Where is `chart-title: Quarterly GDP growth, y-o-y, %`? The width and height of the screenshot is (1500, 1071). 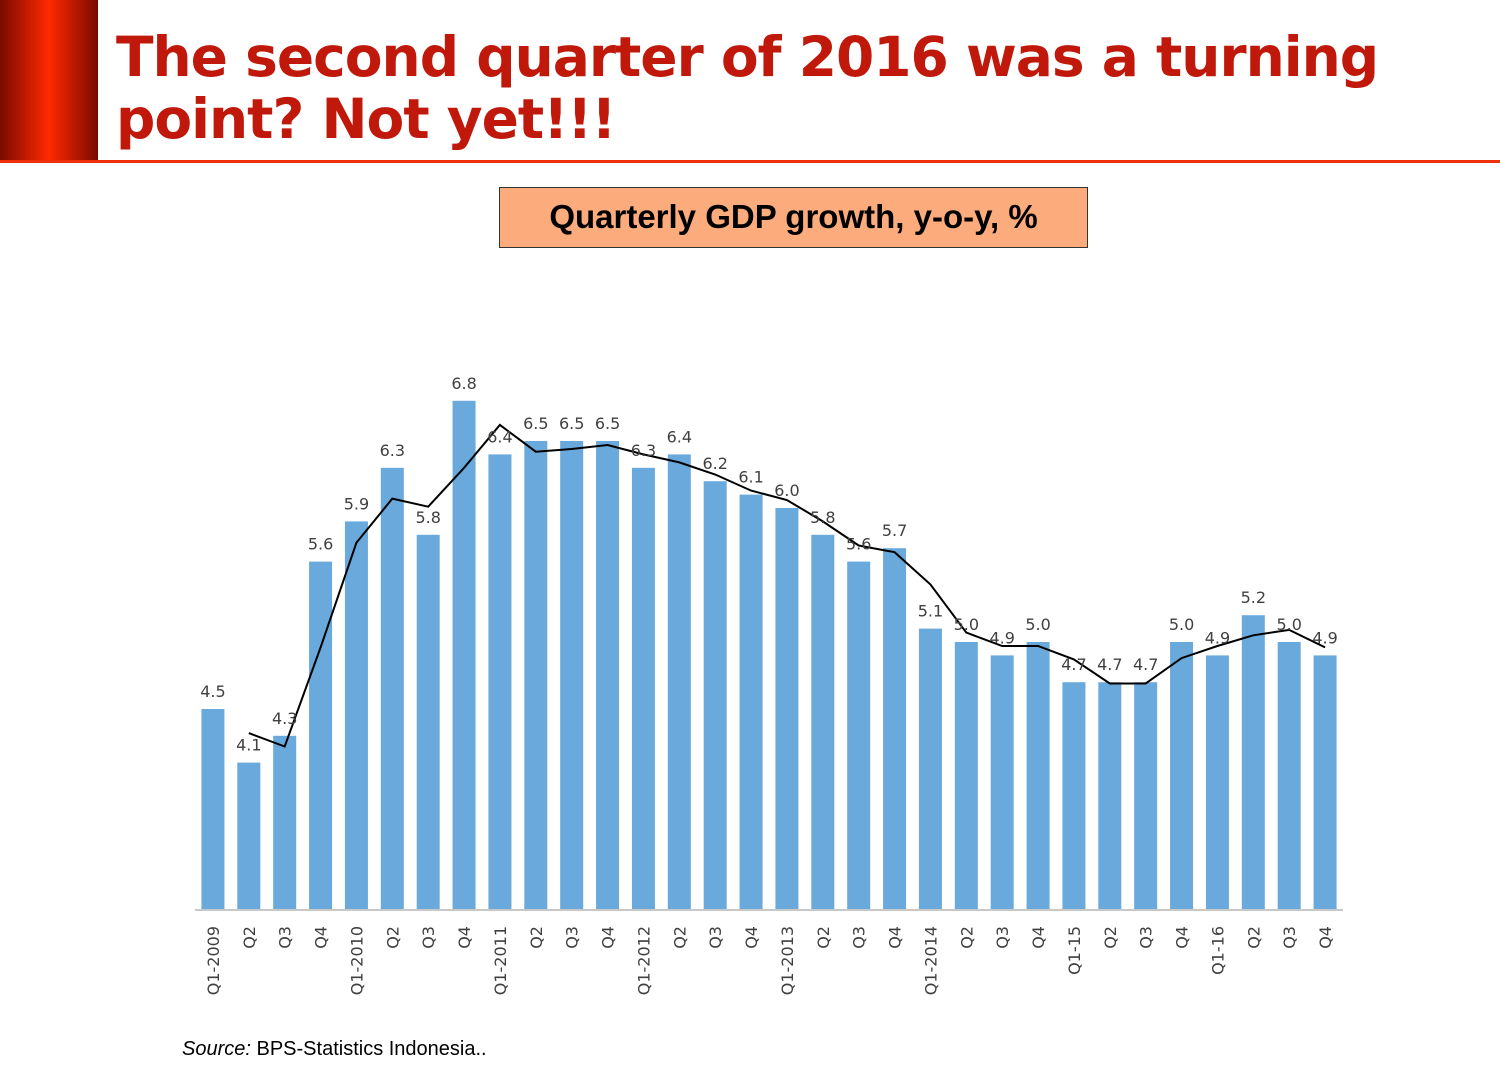
chart-title: Quarterly GDP growth, y-o-y, % is located at coordinates (793, 217).